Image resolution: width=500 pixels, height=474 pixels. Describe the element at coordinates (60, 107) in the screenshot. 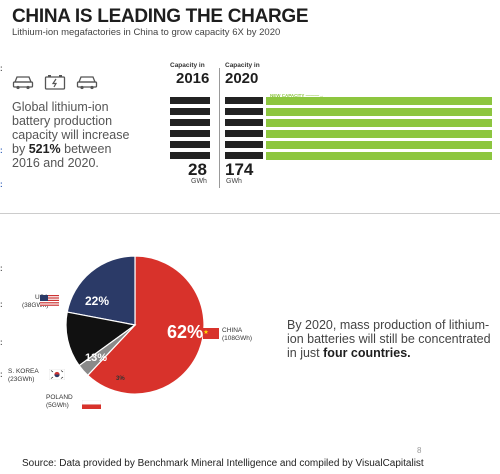

I see `intro-line: Global lithium-ion` at that location.